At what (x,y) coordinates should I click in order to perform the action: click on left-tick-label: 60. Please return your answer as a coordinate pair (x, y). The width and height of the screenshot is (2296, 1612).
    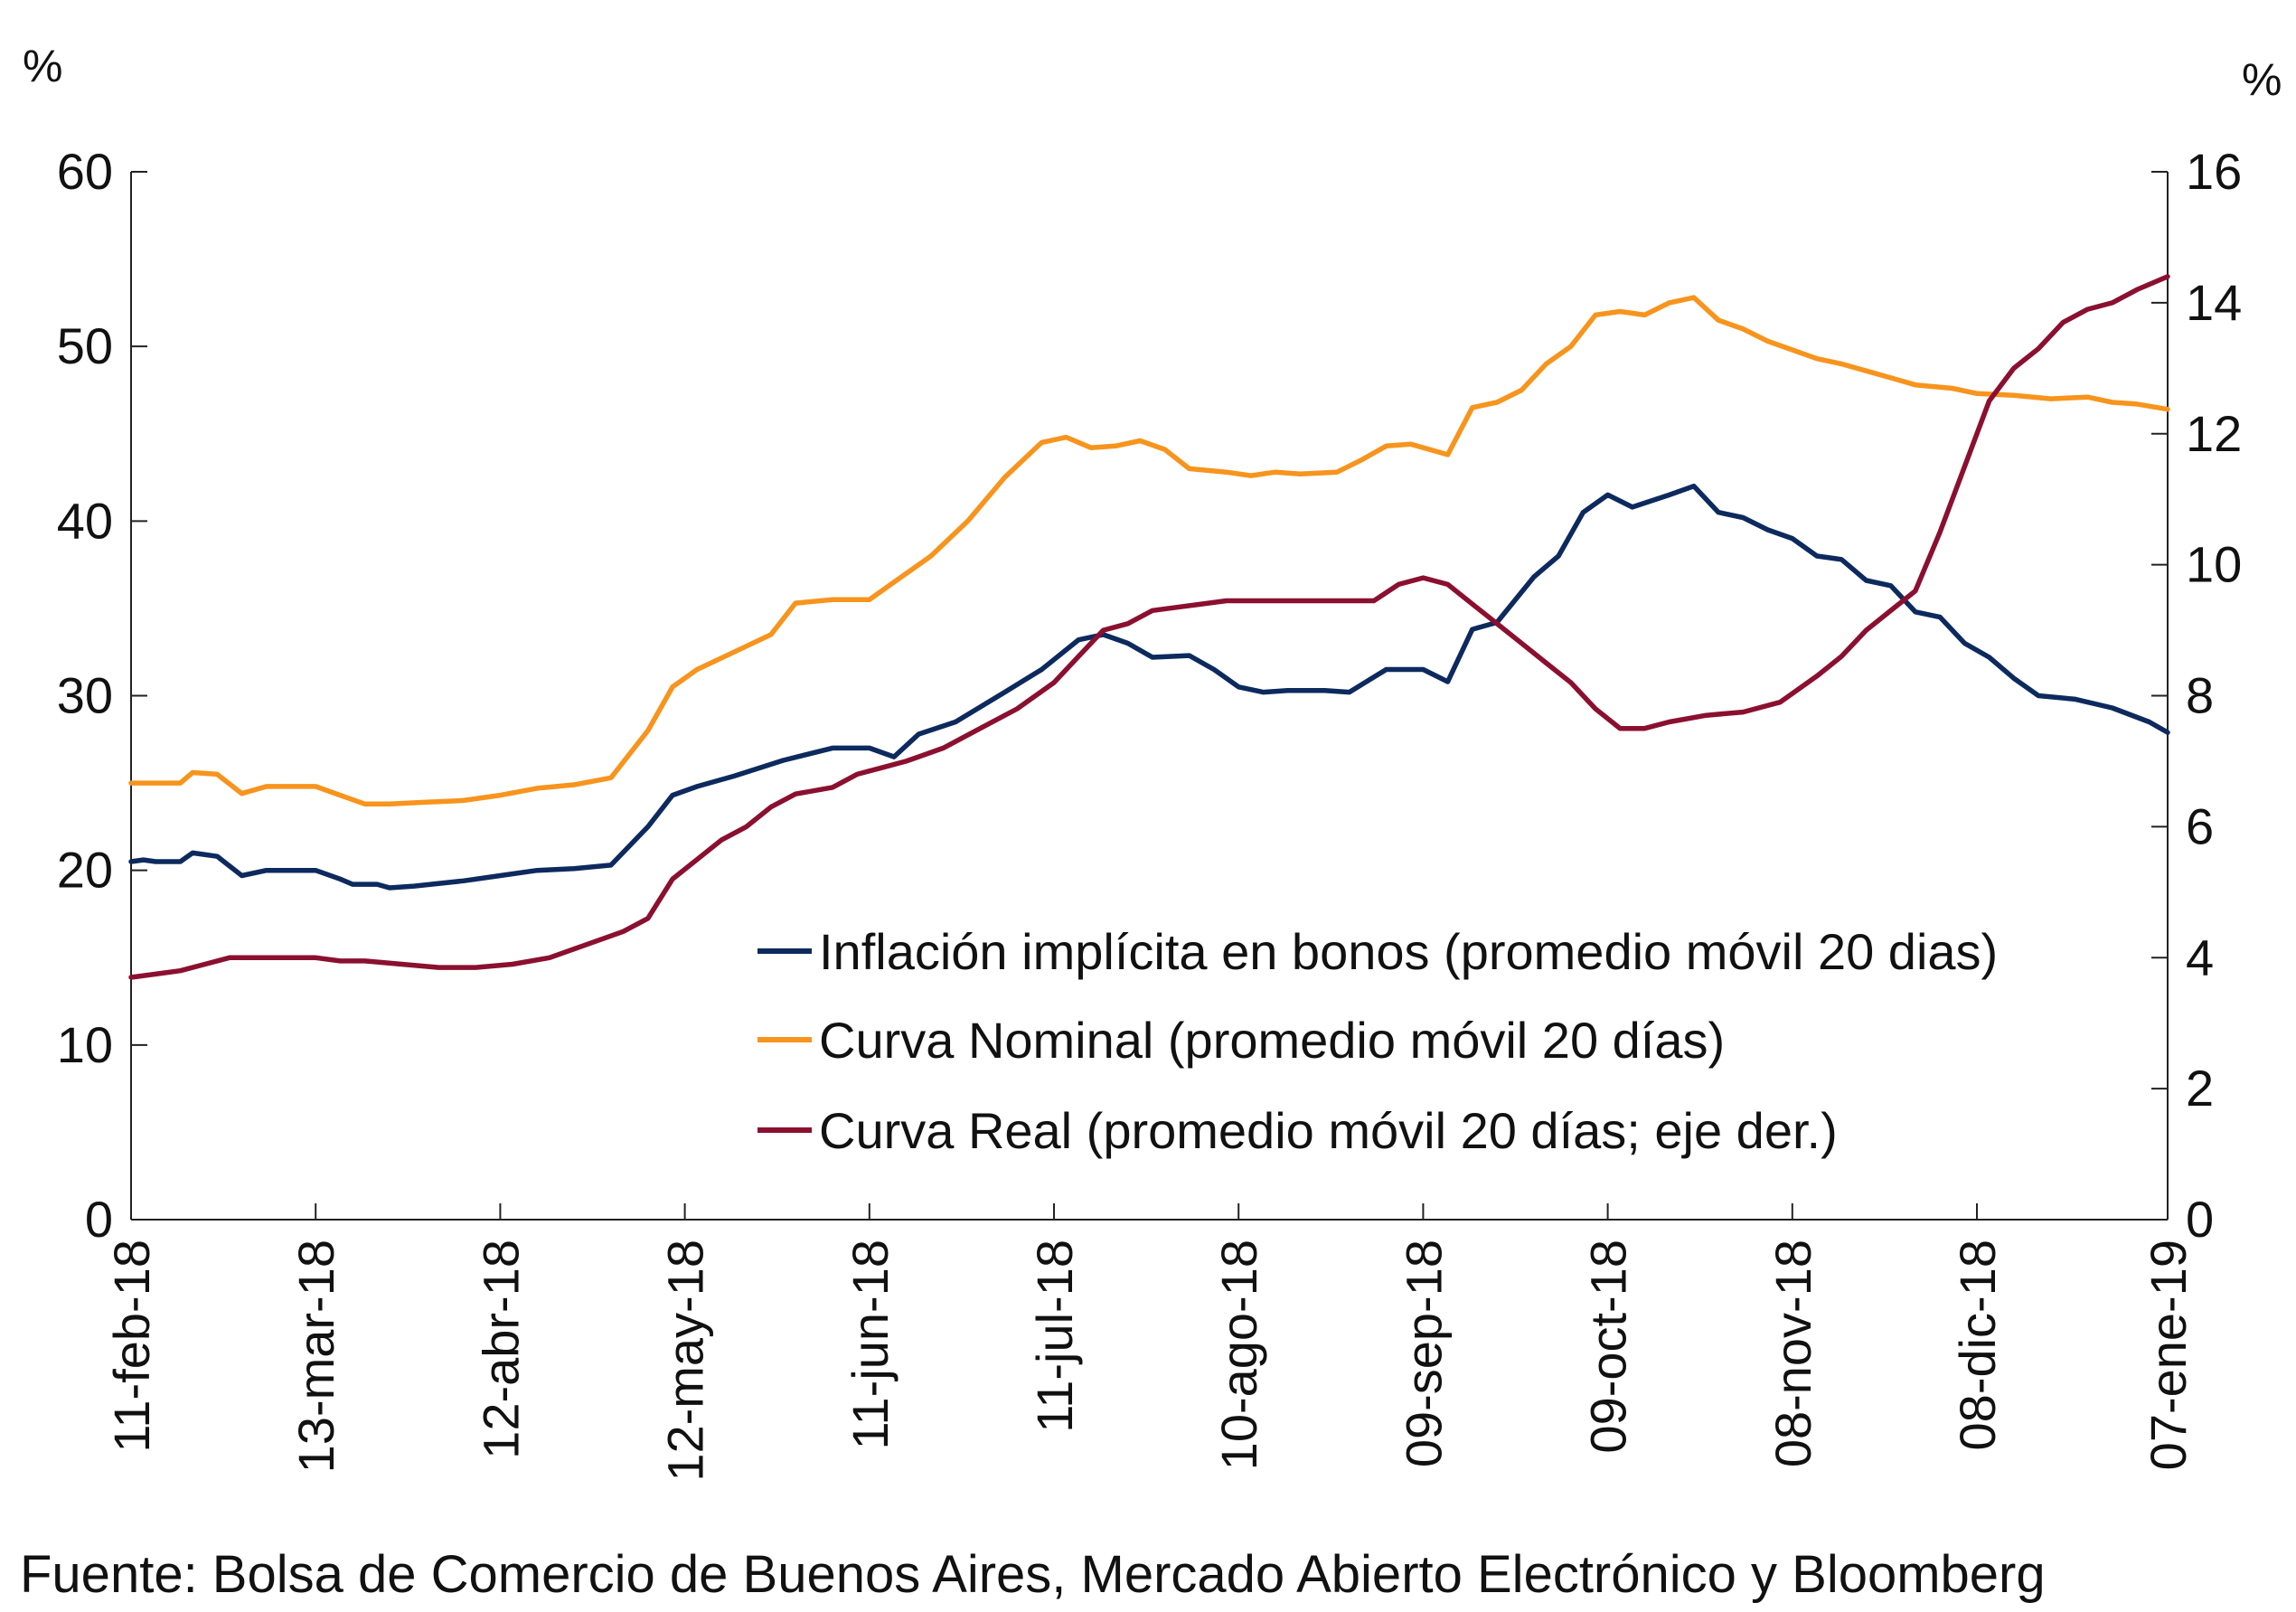
    Looking at the image, I should click on (85, 171).